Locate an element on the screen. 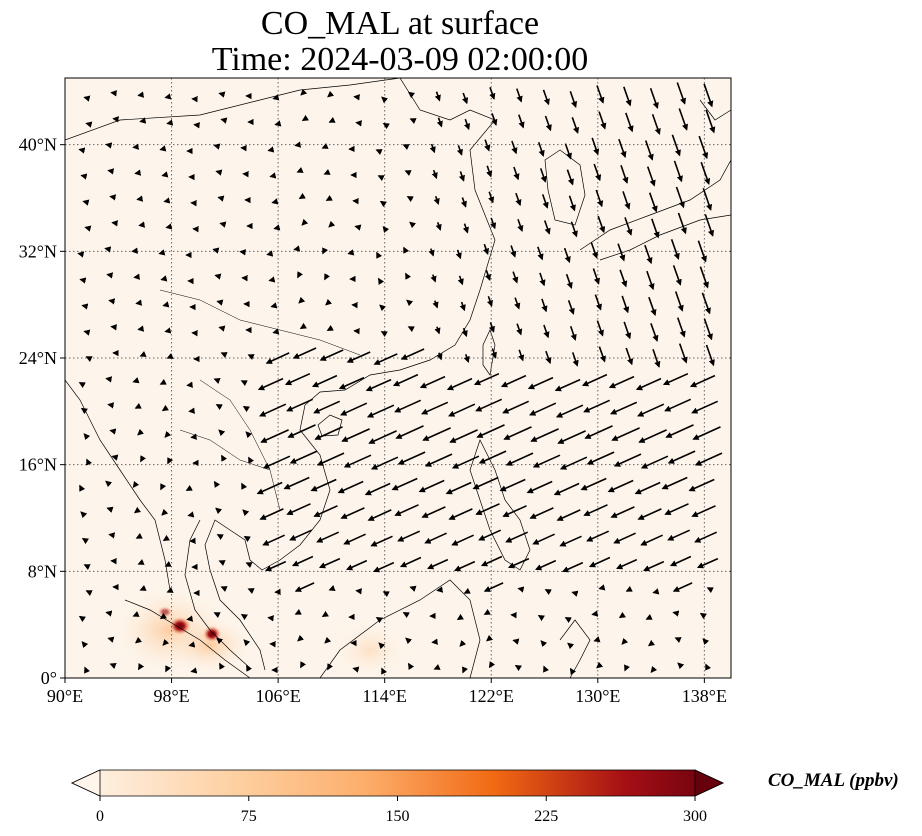  lat-tick-label: 32°N is located at coordinates (38, 251).